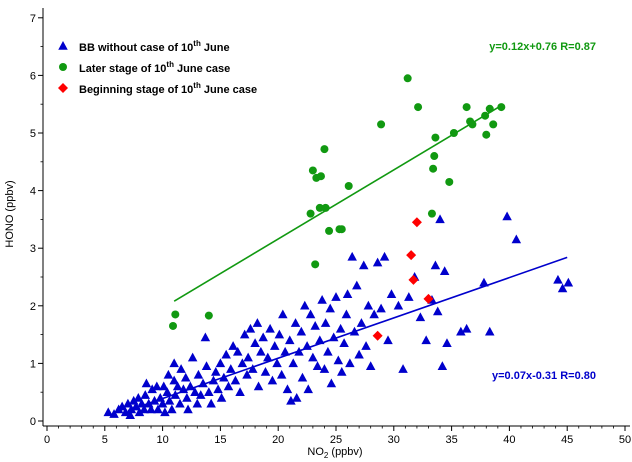 The width and height of the screenshot is (632, 462). I want to click on x-tick-label: 30, so click(394, 440).